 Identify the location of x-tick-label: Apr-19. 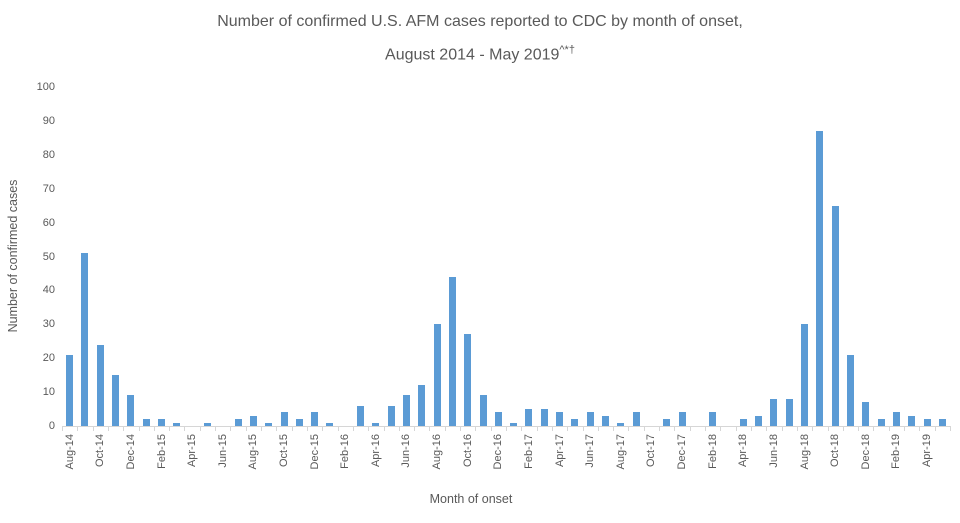
(927, 451).